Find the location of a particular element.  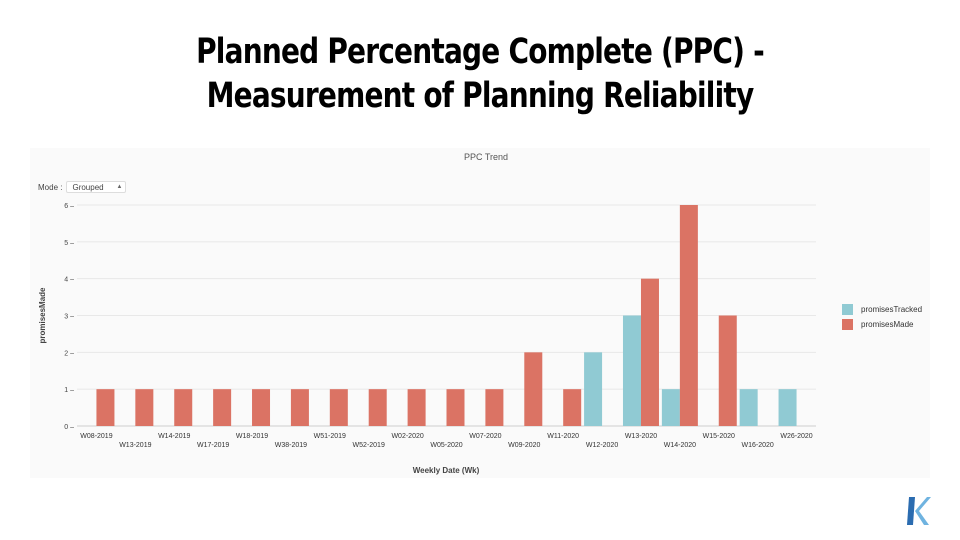

x-tick-label: W18-2019 is located at coordinates (252, 436).